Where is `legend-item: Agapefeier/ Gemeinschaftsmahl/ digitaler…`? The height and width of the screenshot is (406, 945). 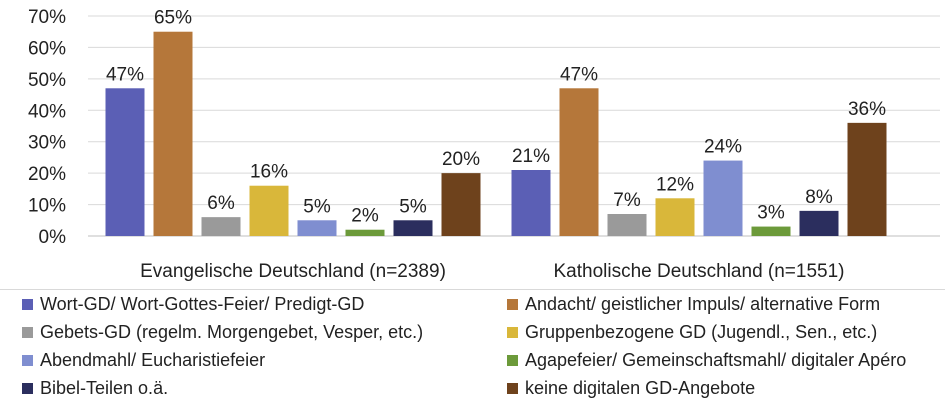
legend-item: Agapefeier/ Gemeinschaftsmahl/ digitaler… is located at coordinates (706, 360).